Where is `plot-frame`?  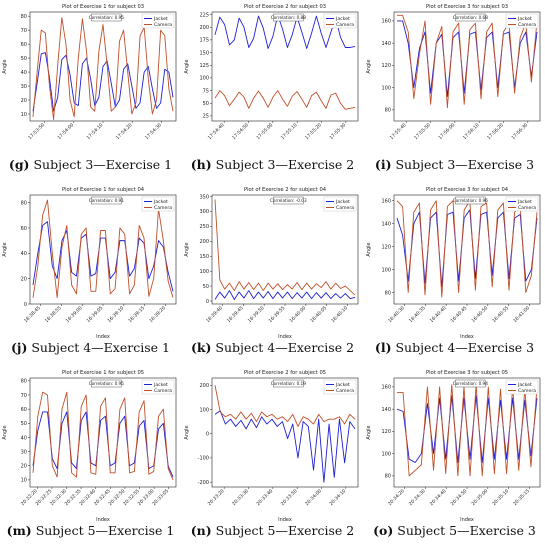 plot-frame is located at coordinates (285, 66).